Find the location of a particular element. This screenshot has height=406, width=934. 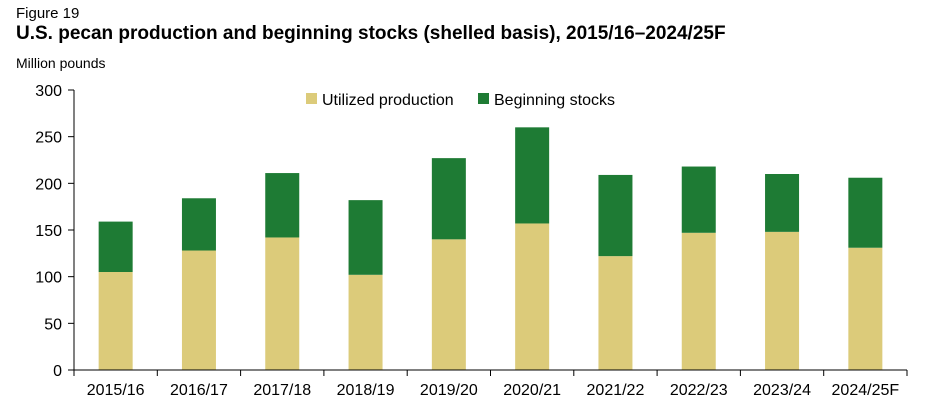

y-tick-label-200: 200 is located at coordinates (48, 184).